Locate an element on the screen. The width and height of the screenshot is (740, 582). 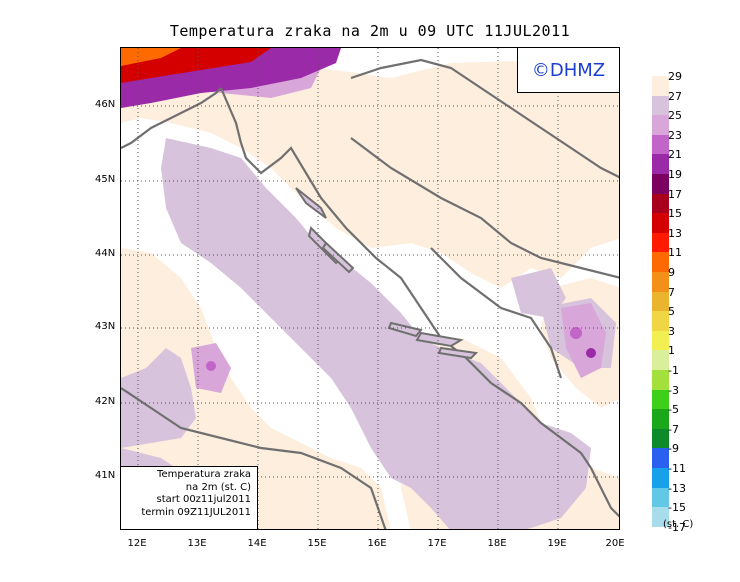
hot-spot-east is located at coordinates (583, 340).